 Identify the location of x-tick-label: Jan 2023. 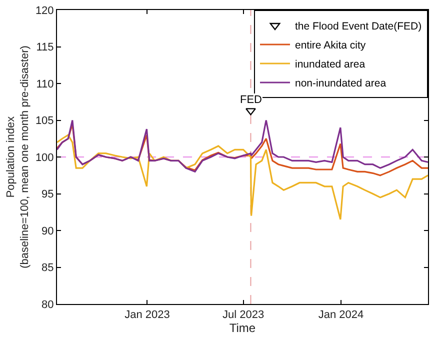
(147, 315).